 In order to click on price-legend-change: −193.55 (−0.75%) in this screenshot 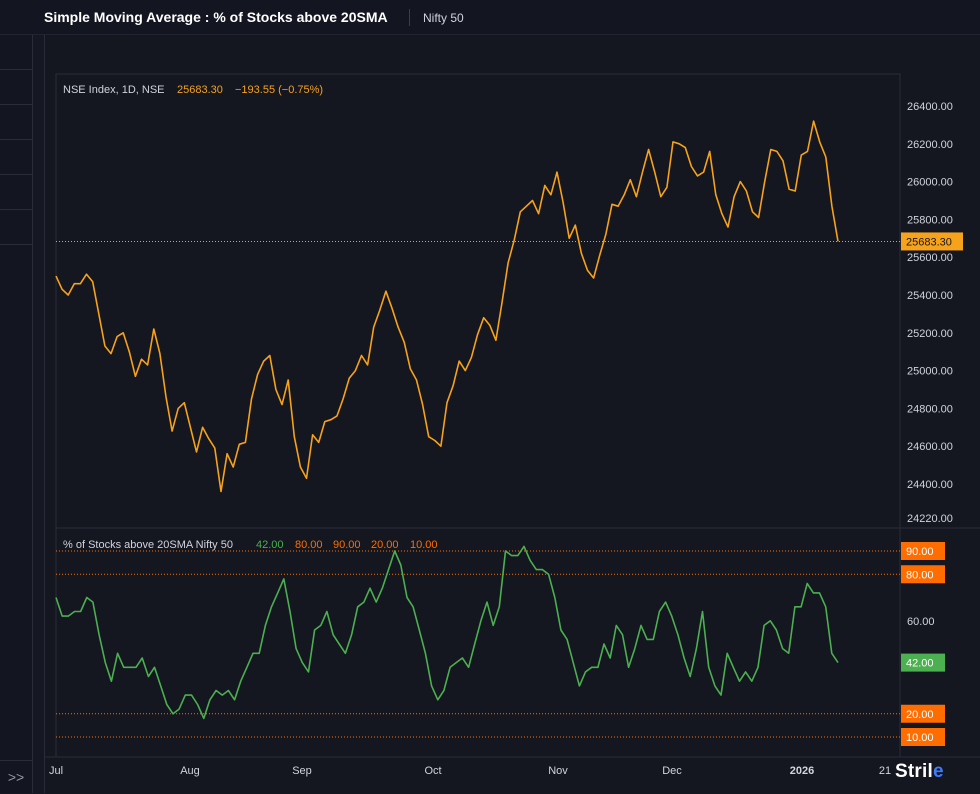, I will do `click(279, 90)`.